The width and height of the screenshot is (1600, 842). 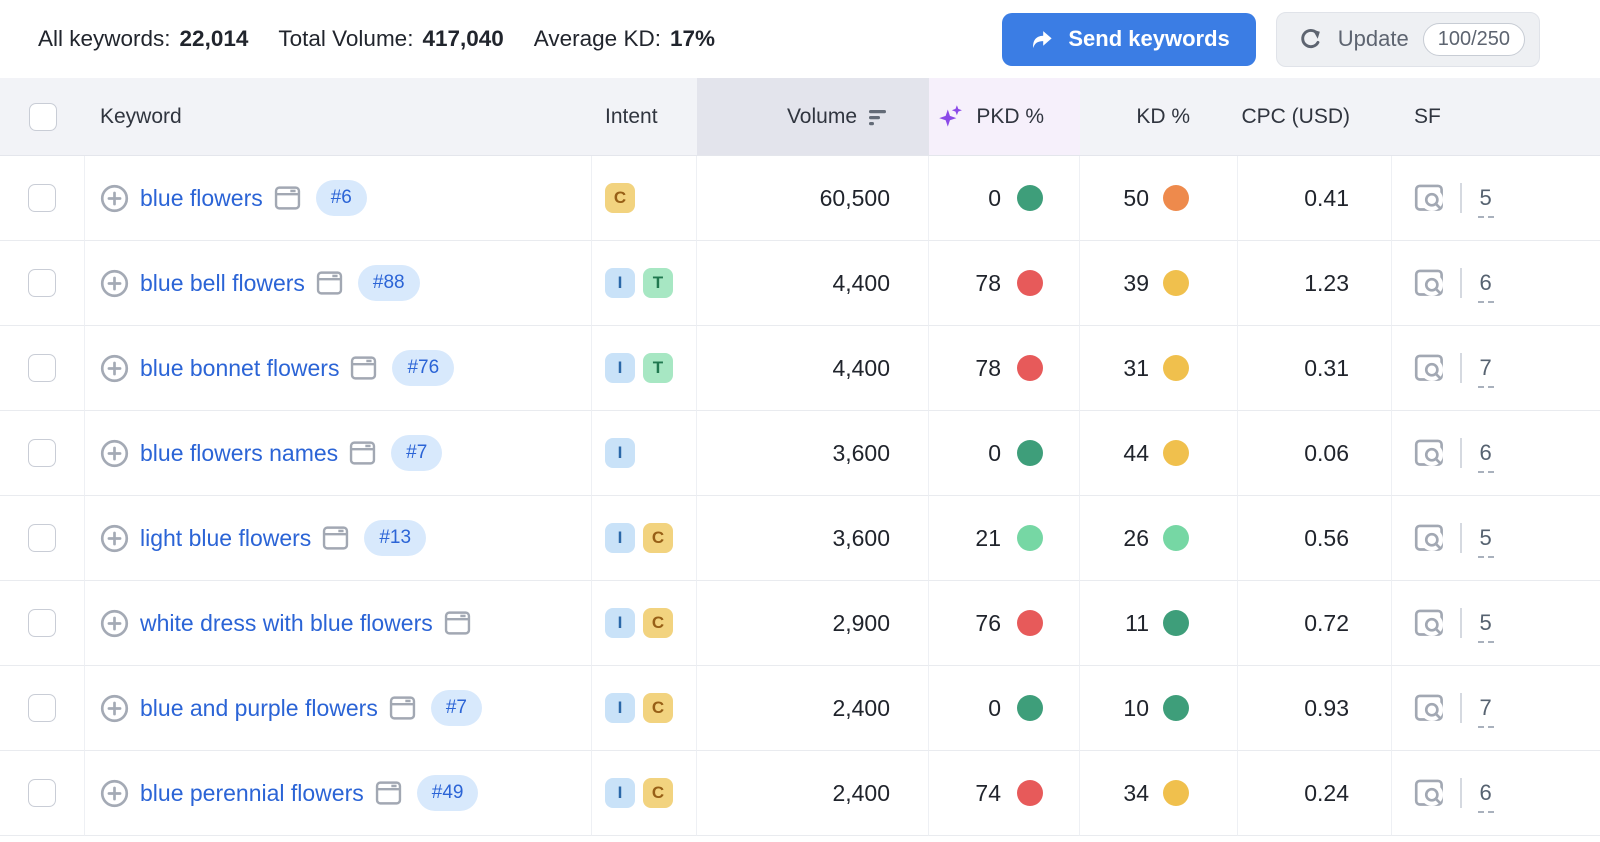 What do you see at coordinates (1030, 538) in the screenshot?
I see `pkd-dot` at bounding box center [1030, 538].